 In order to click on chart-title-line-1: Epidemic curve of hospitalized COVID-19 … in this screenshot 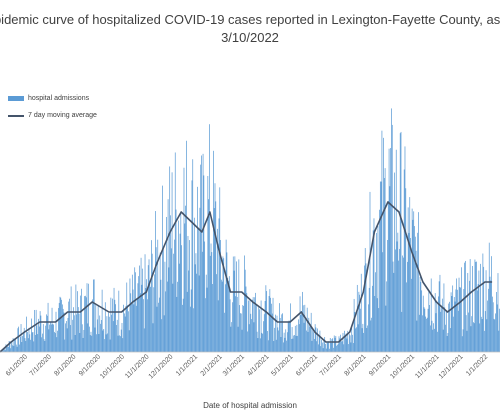, I will do `click(250, 19)`.